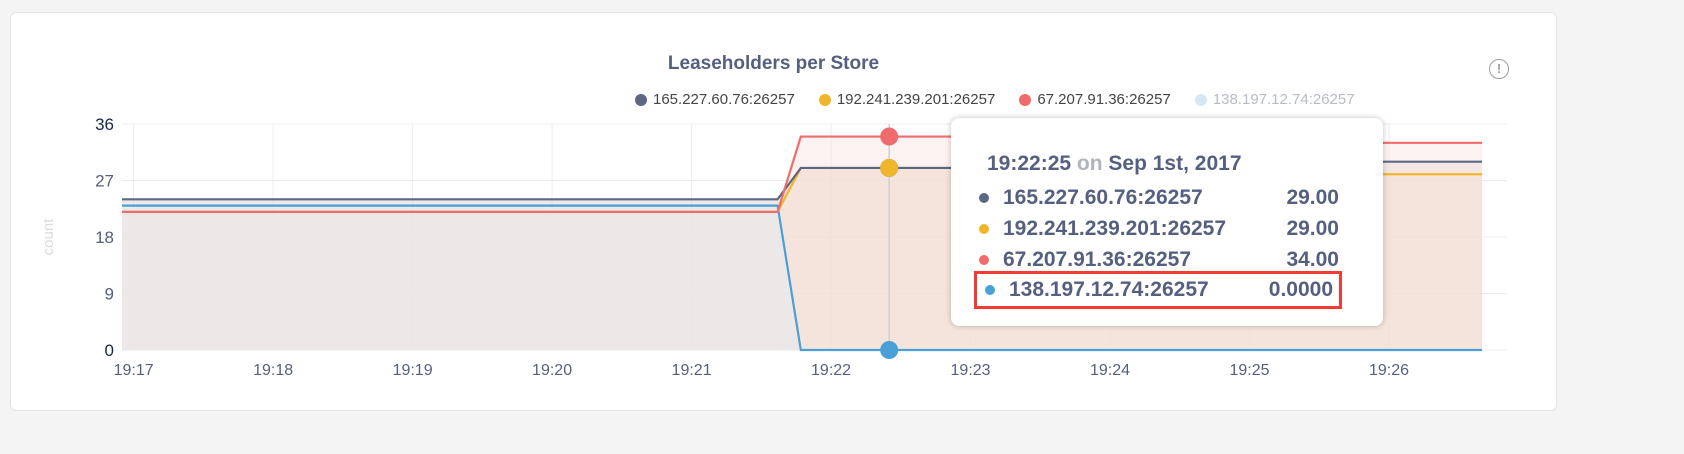 Image resolution: width=1684 pixels, height=454 pixels. What do you see at coordinates (104, 124) in the screenshot?
I see `y-tick-label: 36` at bounding box center [104, 124].